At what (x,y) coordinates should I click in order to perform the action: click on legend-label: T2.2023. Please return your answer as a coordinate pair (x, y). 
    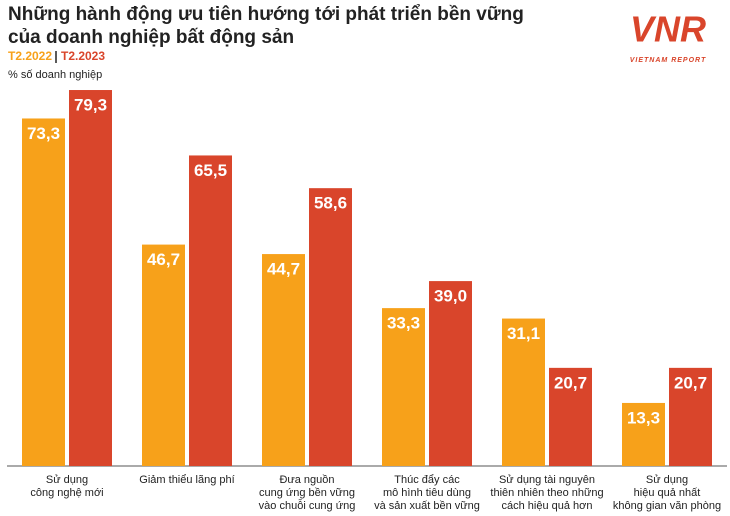
    Looking at the image, I should click on (83, 56).